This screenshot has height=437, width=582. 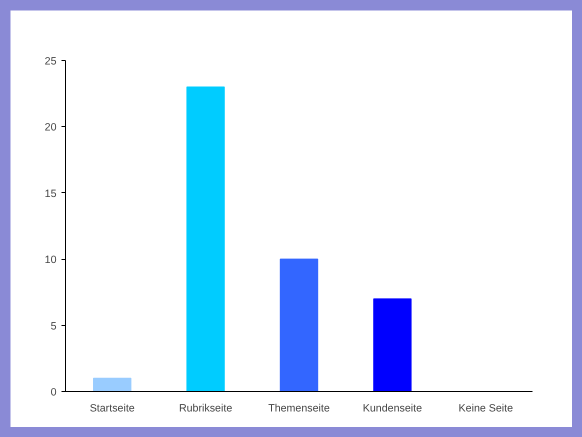 I want to click on x-tick-label: Themenseite, so click(x=299, y=408).